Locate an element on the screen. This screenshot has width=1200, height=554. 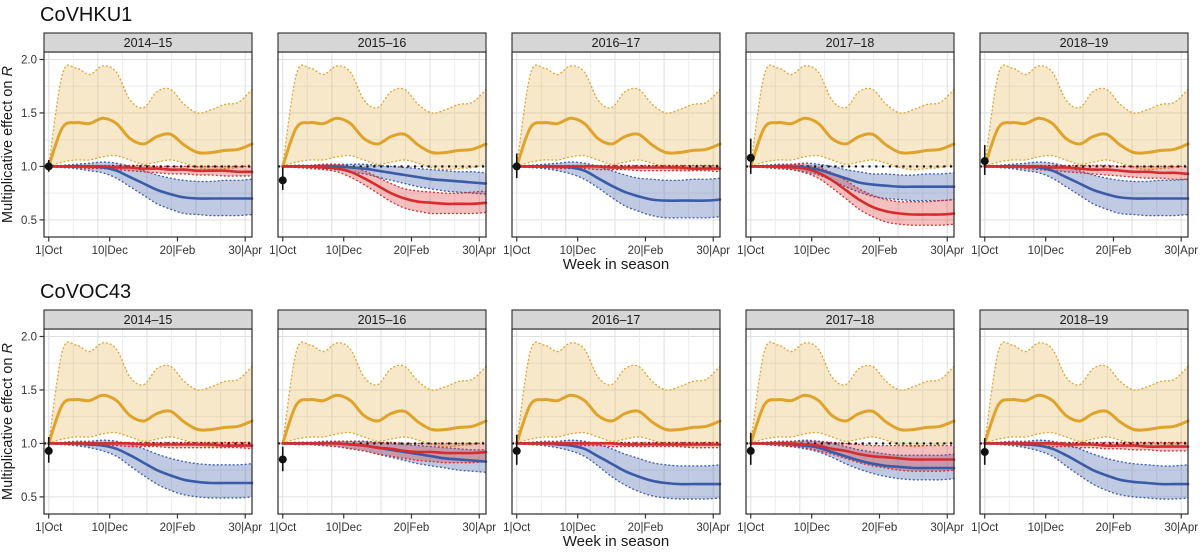
red-ribbon-lower-edge is located at coordinates (852, 457).